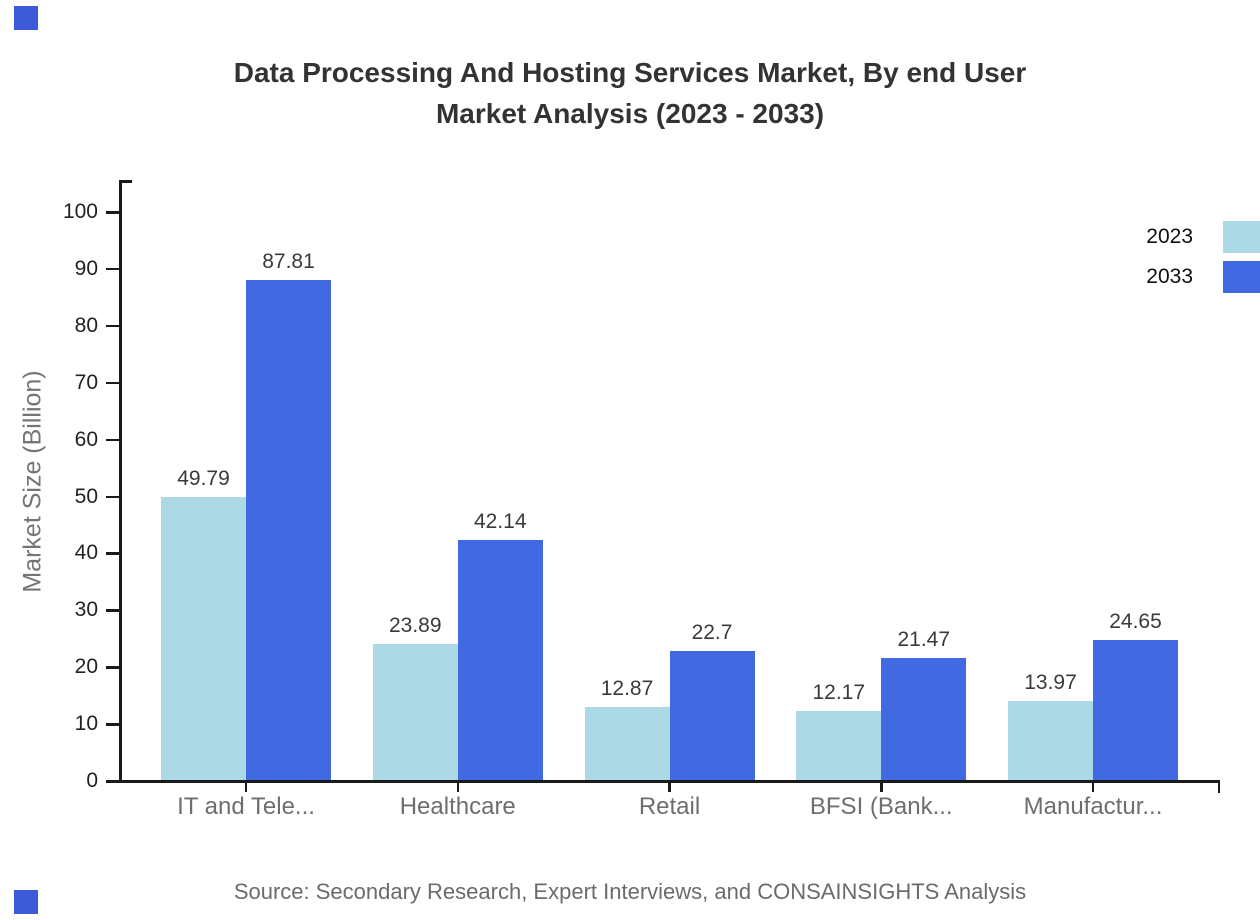 The width and height of the screenshot is (1260, 920). What do you see at coordinates (839, 692) in the screenshot?
I see `value-label-2023: 12.17` at bounding box center [839, 692].